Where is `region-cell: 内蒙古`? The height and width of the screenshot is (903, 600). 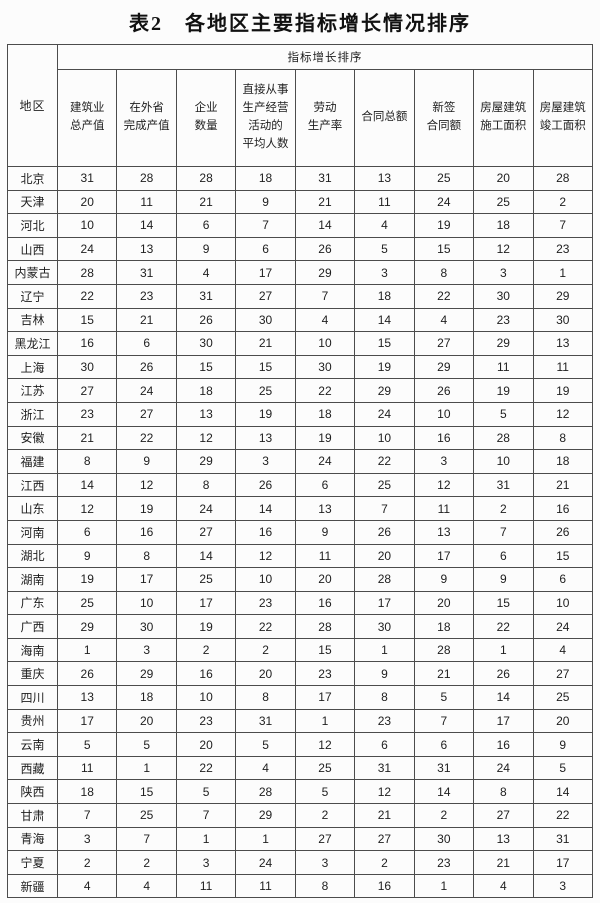
region-cell: 内蒙古 is located at coordinates (32, 272).